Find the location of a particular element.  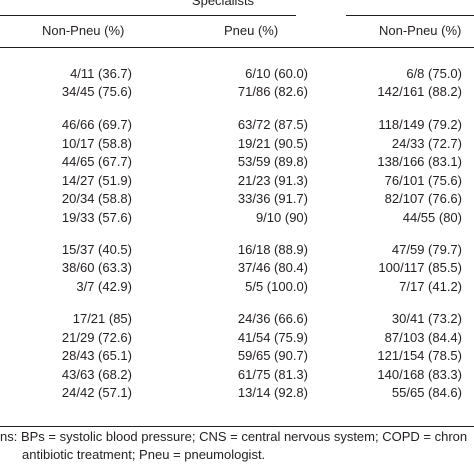

non-pneu-cell: 44/65 (67.7) is located at coordinates (96, 161).